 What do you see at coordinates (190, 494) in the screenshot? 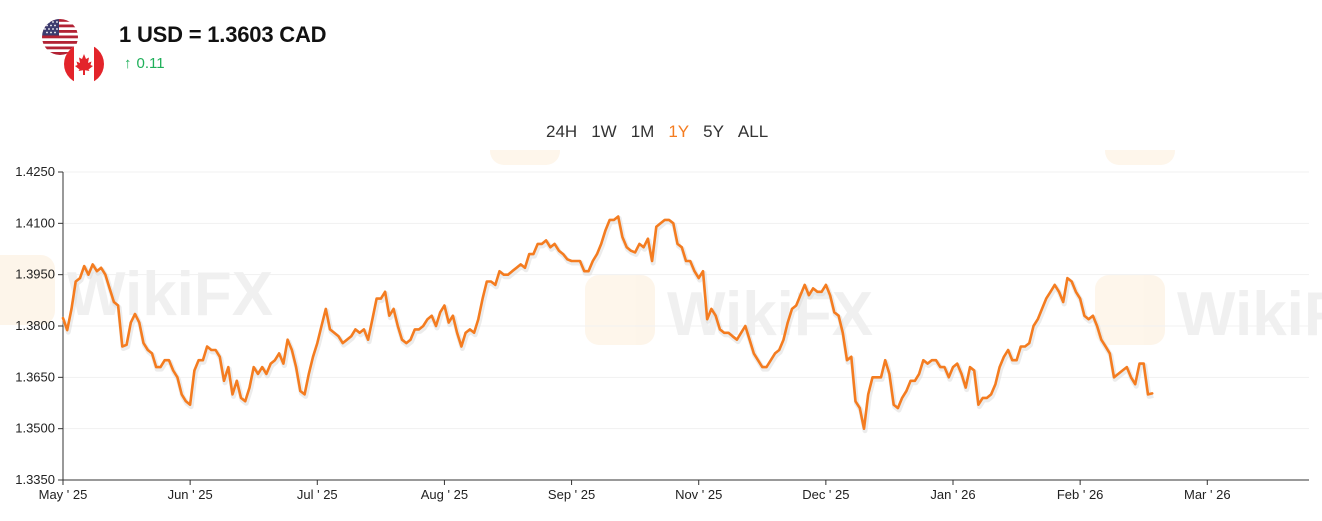
I see `x-tick-label: Jun ' 25` at bounding box center [190, 494].